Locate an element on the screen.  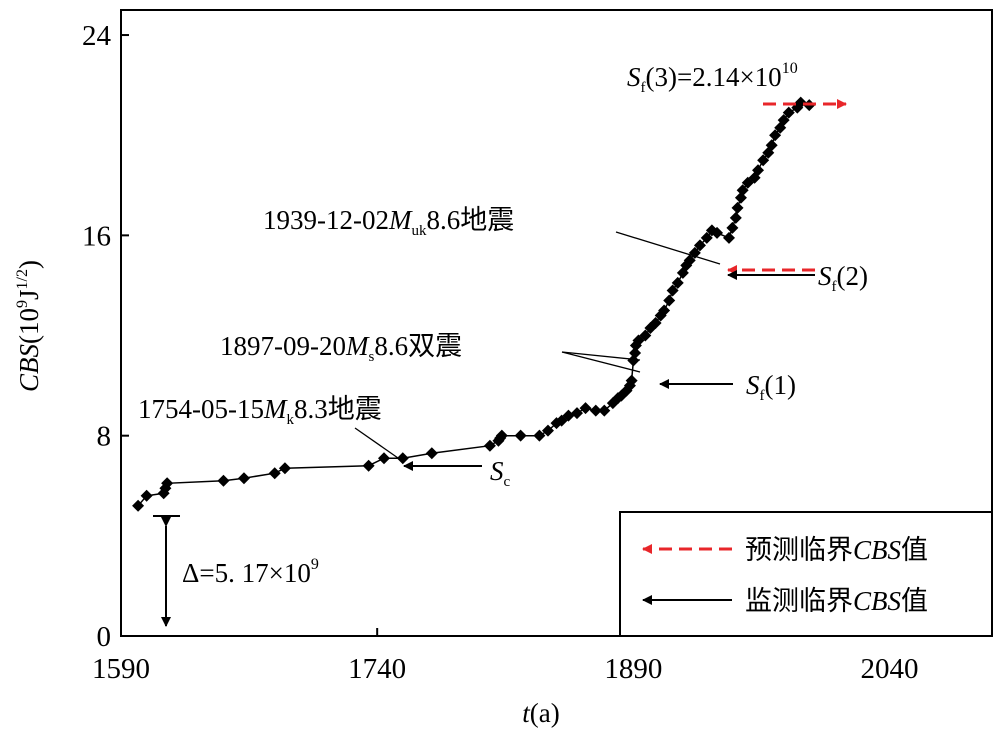
sf1-label: Sf(1) is located at coordinates (771, 387).